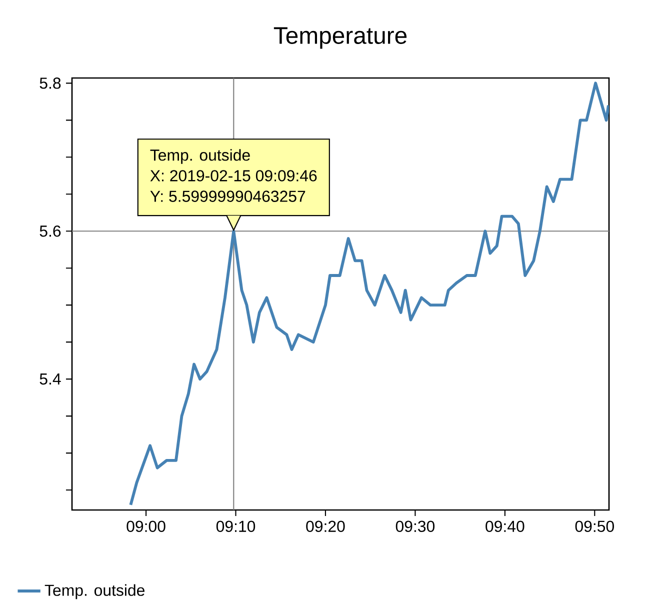  What do you see at coordinates (50, 231) in the screenshot?
I see `y-tick-label: 5.6` at bounding box center [50, 231].